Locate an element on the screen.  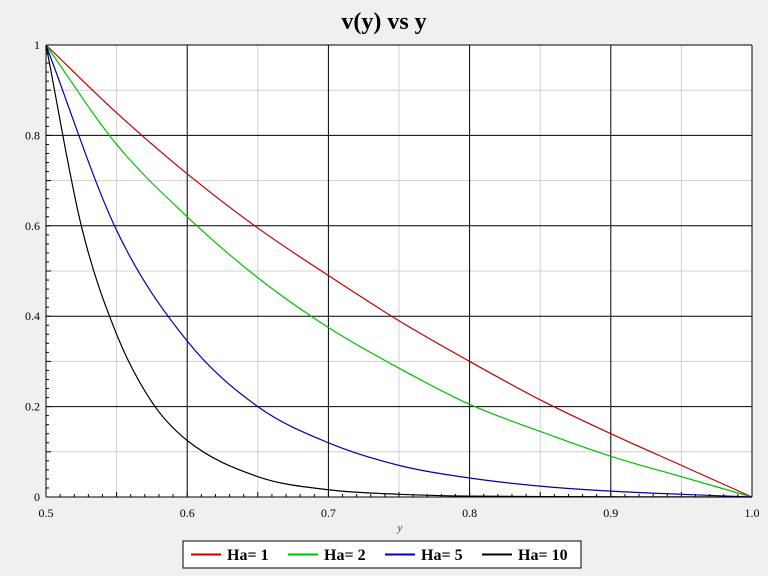
y-tick-label: 1 is located at coordinates (37, 45).